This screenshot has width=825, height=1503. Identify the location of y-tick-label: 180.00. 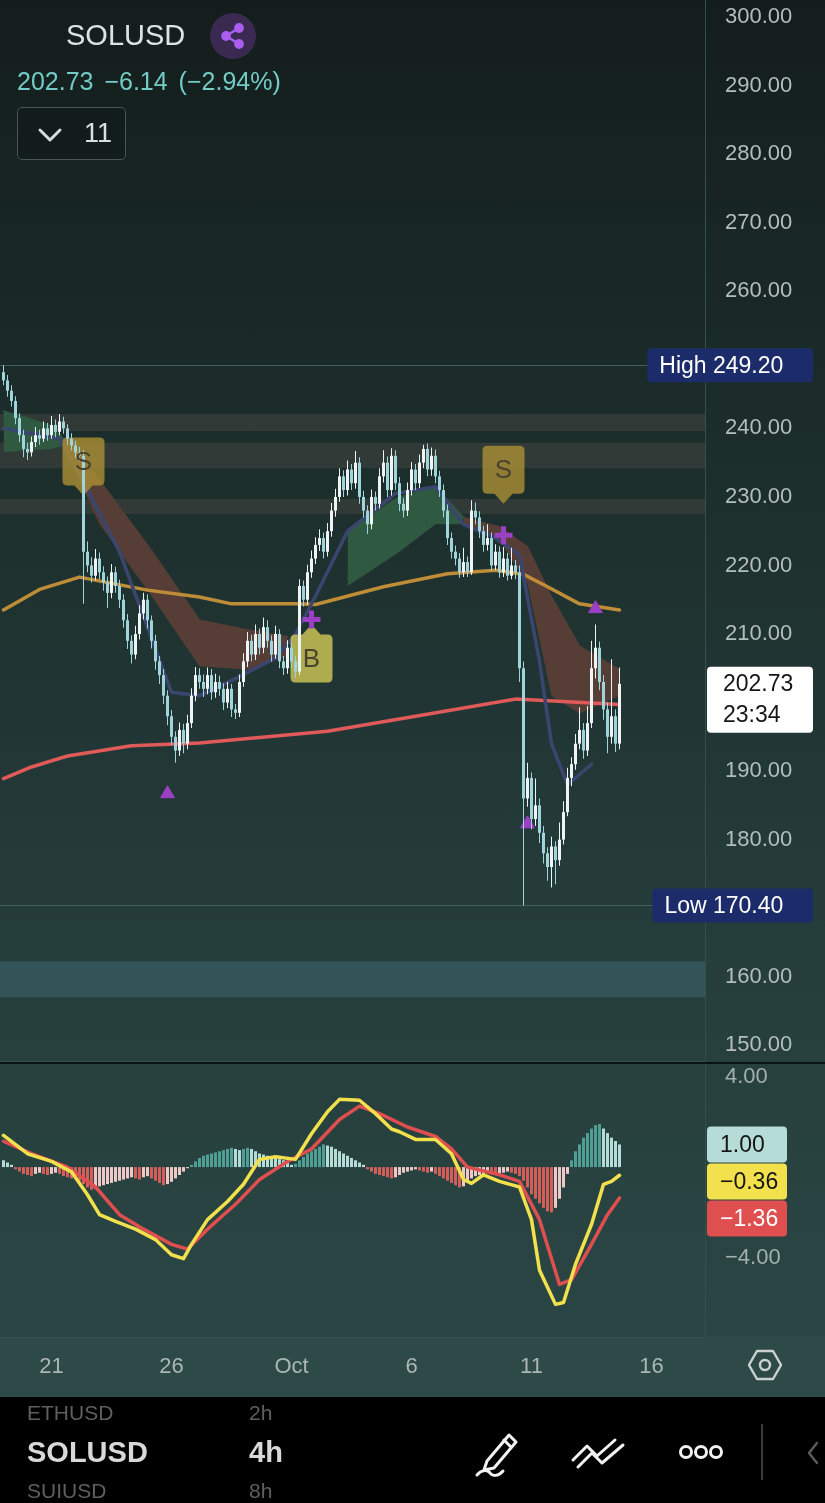
(759, 838).